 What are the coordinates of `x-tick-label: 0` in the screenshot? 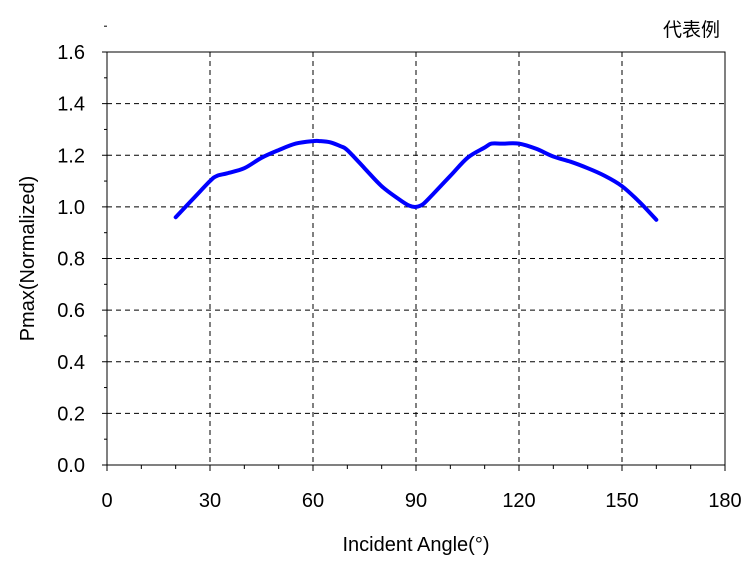 It's located at (106, 501).